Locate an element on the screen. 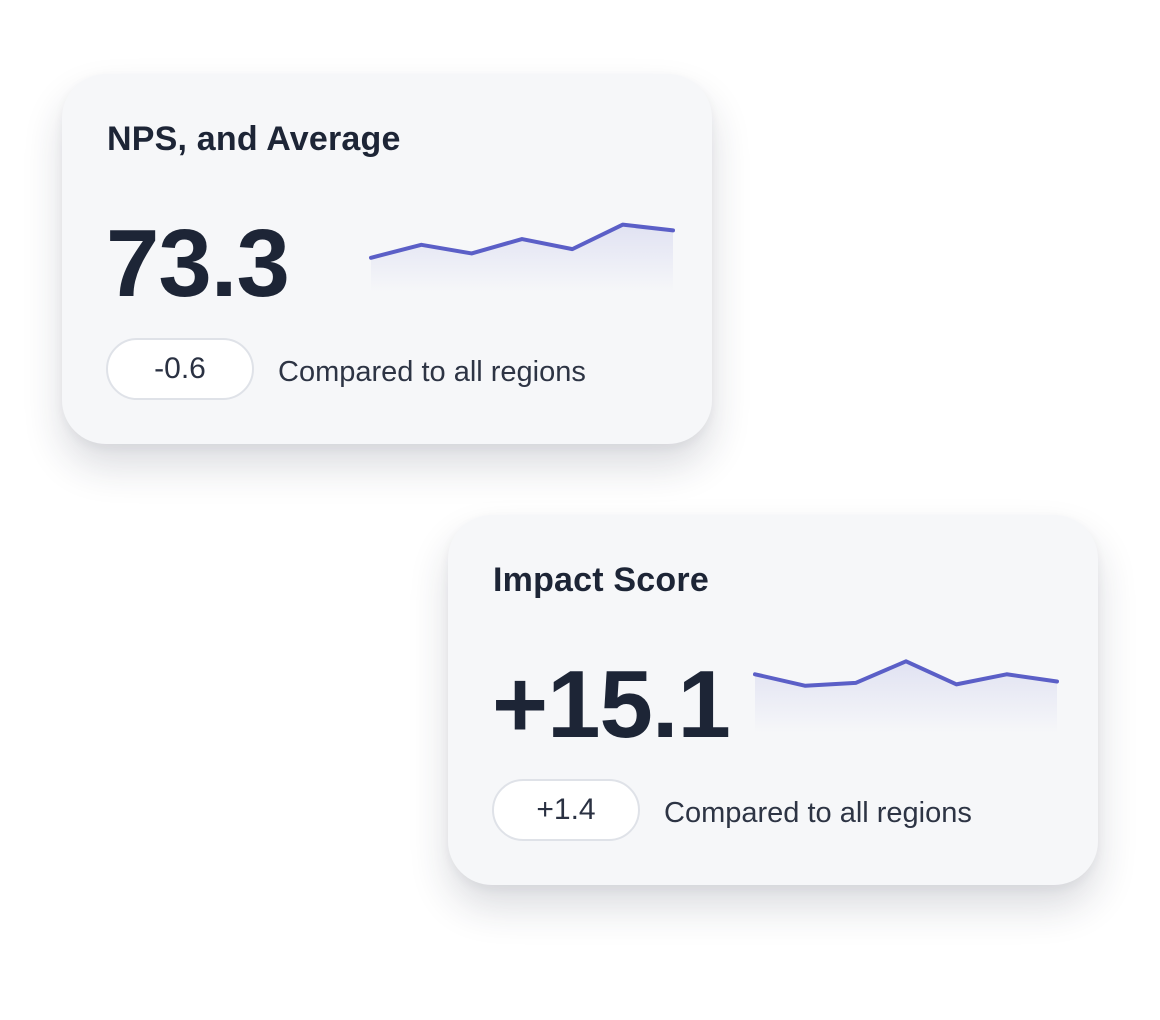 This screenshot has width=1160, height=1020. delta-badge: -0.6 is located at coordinates (180, 369).